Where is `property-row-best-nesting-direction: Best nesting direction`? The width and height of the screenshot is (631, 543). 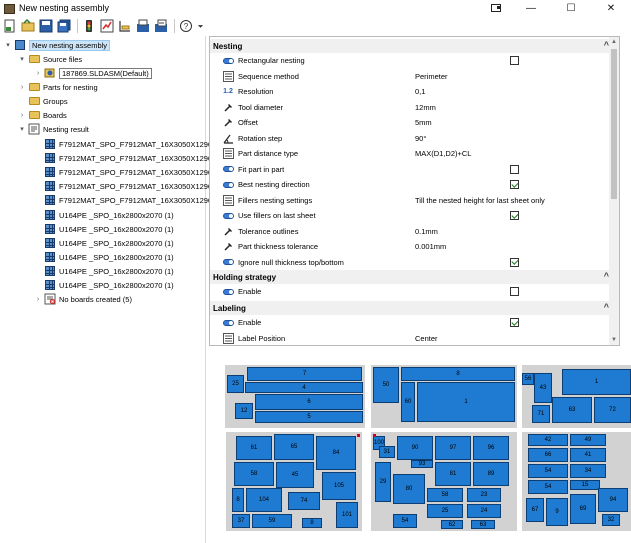
property-row-best-nesting-direction: Best nesting direction is located at coordinates (414, 185).